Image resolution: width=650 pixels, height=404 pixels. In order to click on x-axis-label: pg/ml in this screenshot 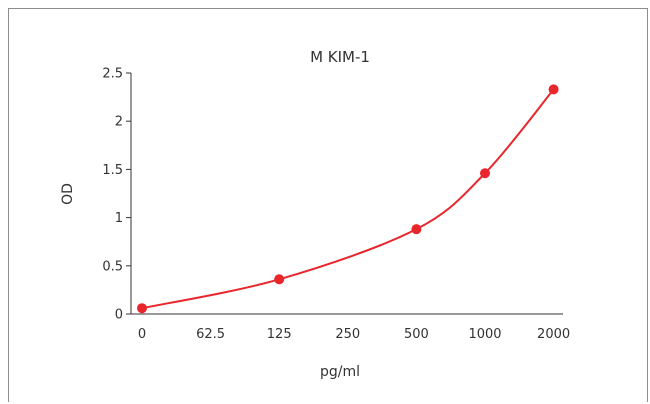, I will do `click(340, 372)`.